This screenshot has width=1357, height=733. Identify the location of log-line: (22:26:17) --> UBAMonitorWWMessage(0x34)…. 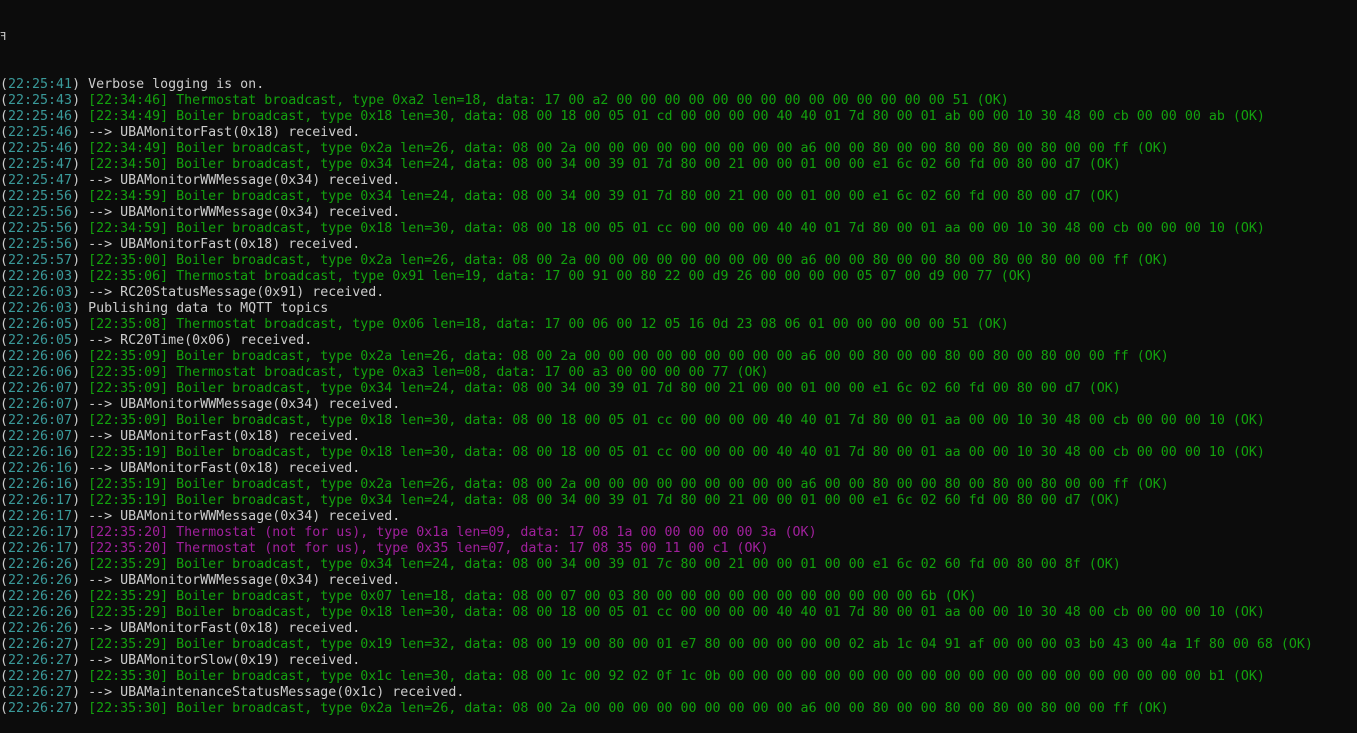
(656, 517).